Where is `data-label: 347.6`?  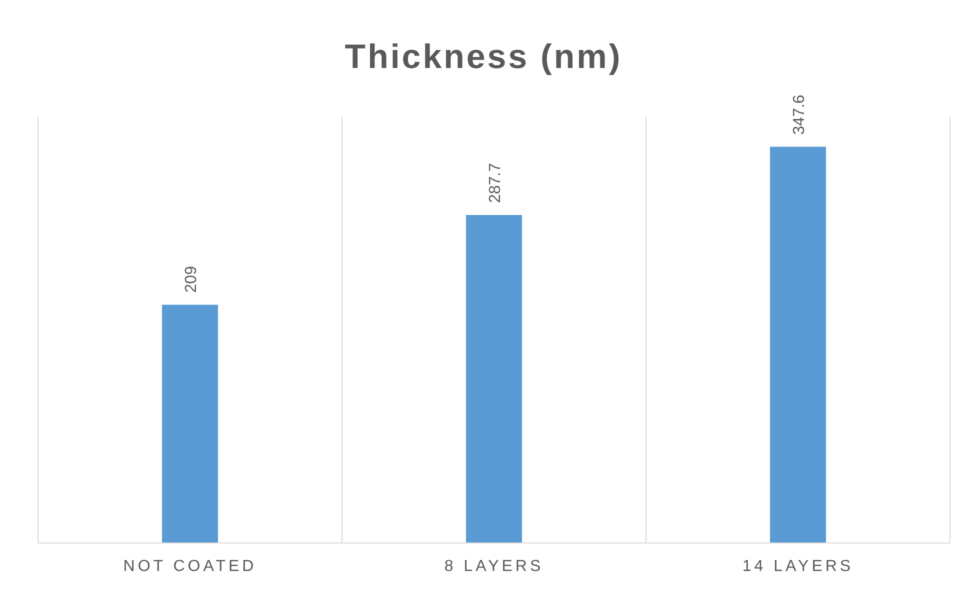
data-label: 347.6 is located at coordinates (799, 114).